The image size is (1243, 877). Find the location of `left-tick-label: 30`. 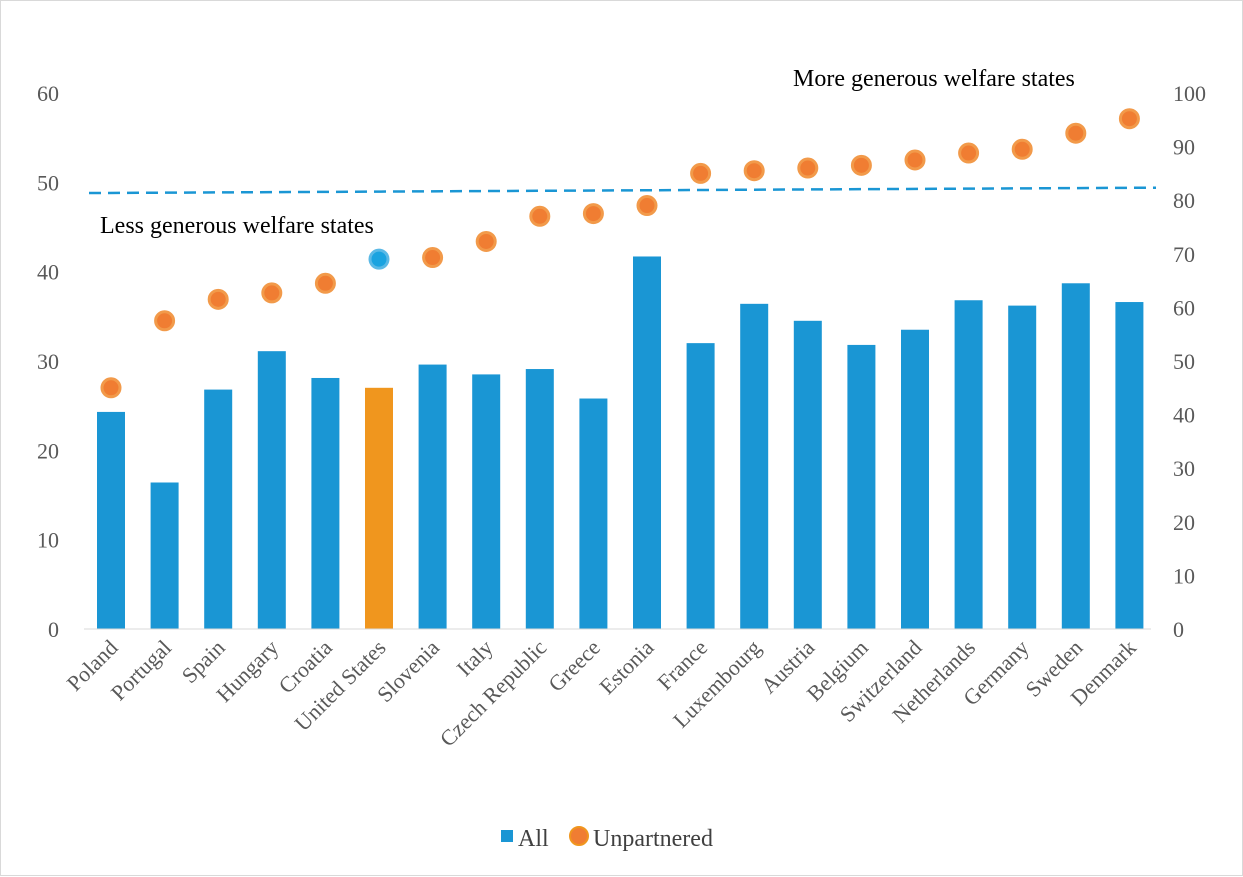

left-tick-label: 30 is located at coordinates (48, 361).